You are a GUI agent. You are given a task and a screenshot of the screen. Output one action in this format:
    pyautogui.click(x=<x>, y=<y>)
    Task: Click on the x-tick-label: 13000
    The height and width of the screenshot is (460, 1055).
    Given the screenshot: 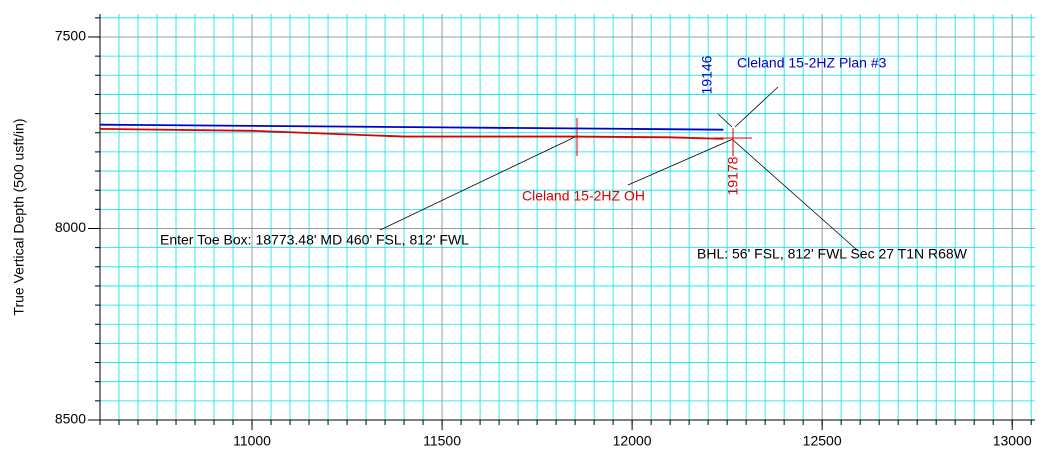 What is the action you would take?
    pyautogui.click(x=1012, y=441)
    